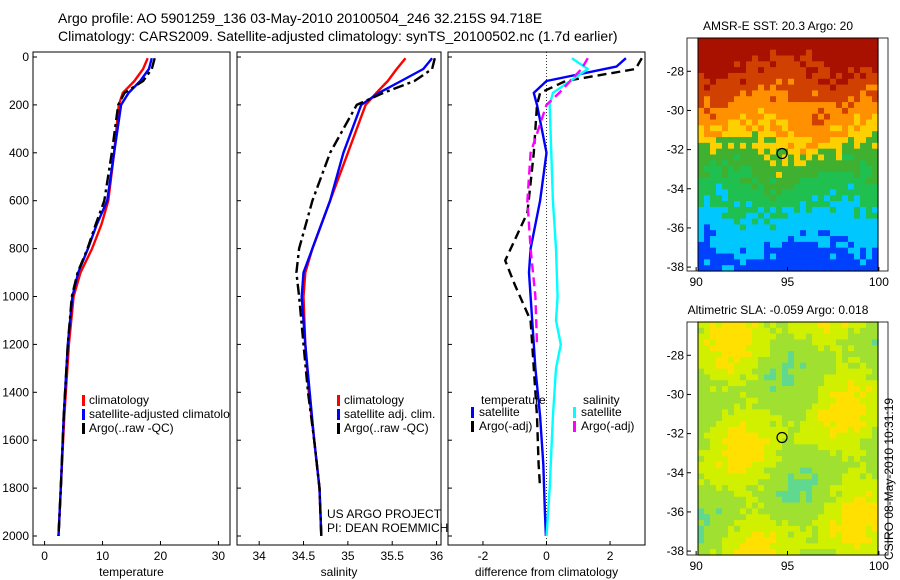 Image resolution: width=900 pixels, height=580 pixels. I want to click on lat-tick-label: -34, so click(676, 189).